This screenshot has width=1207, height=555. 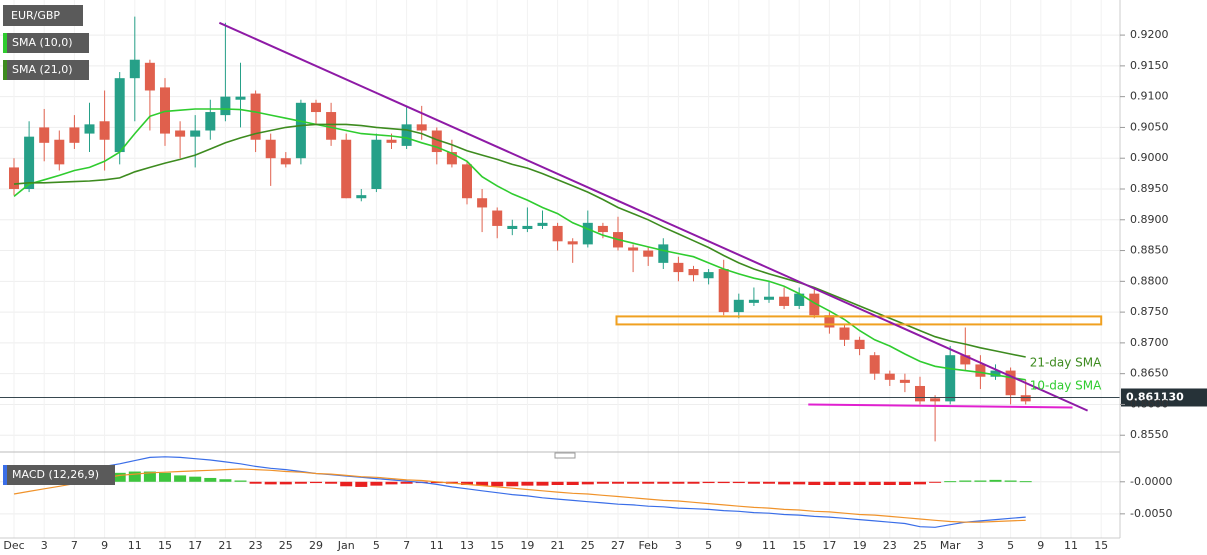 I want to click on y-tick-label: 0.8900, so click(x=1149, y=219).